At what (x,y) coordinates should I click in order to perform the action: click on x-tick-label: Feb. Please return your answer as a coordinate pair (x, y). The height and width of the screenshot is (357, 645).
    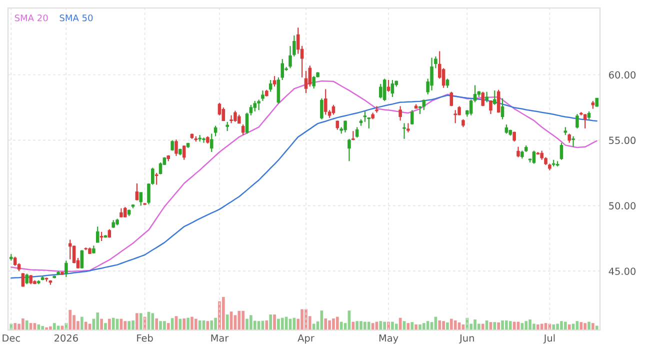
    Looking at the image, I should click on (145, 338).